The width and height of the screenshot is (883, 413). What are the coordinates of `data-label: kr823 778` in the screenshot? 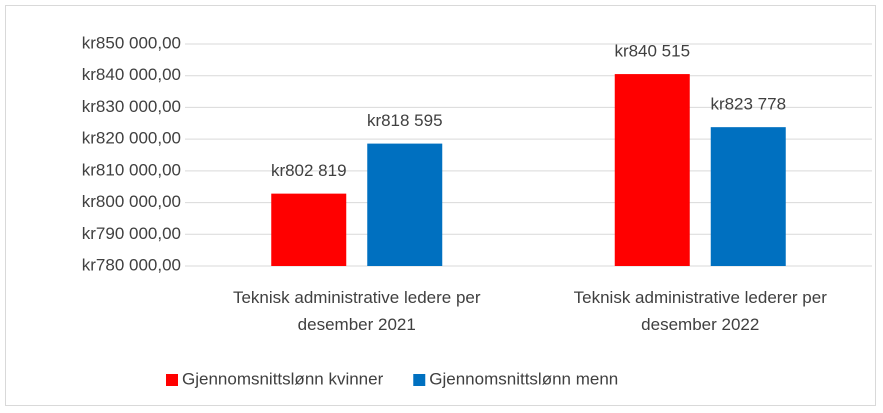 It's located at (748, 104).